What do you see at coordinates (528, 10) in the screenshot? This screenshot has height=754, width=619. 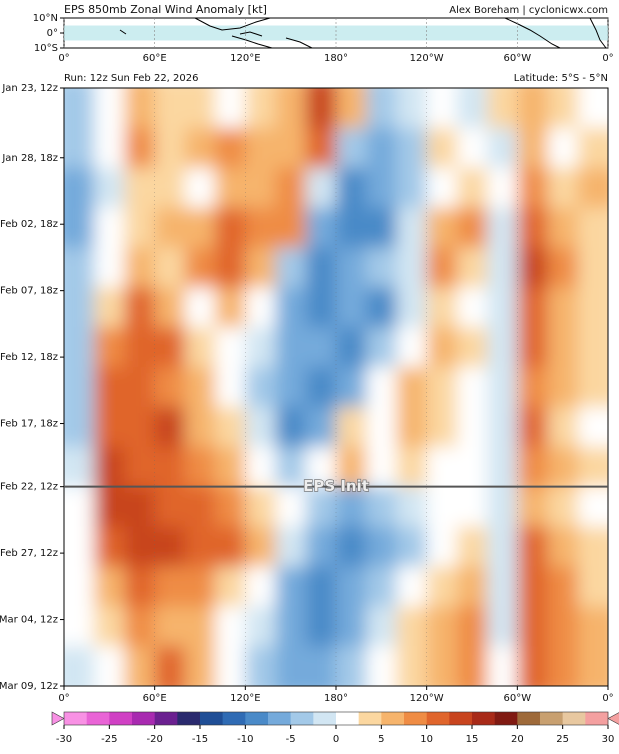 I see `credit: Alex Boreham | cyclonicwx.com` at bounding box center [528, 10].